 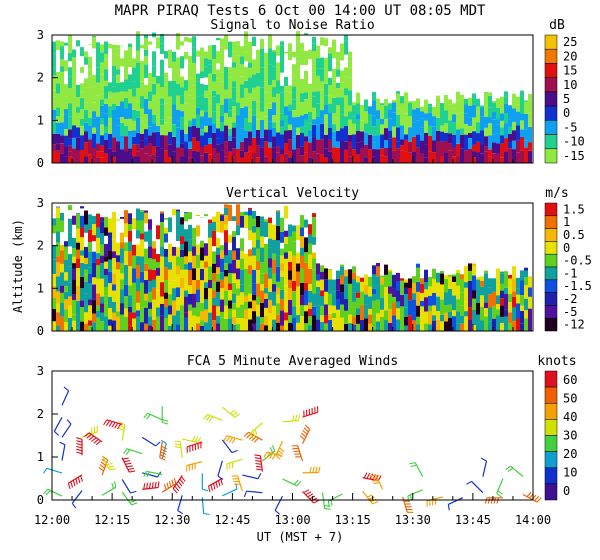 What do you see at coordinates (570, 85) in the screenshot?
I see `snr-colorbar-label: 10` at bounding box center [570, 85].